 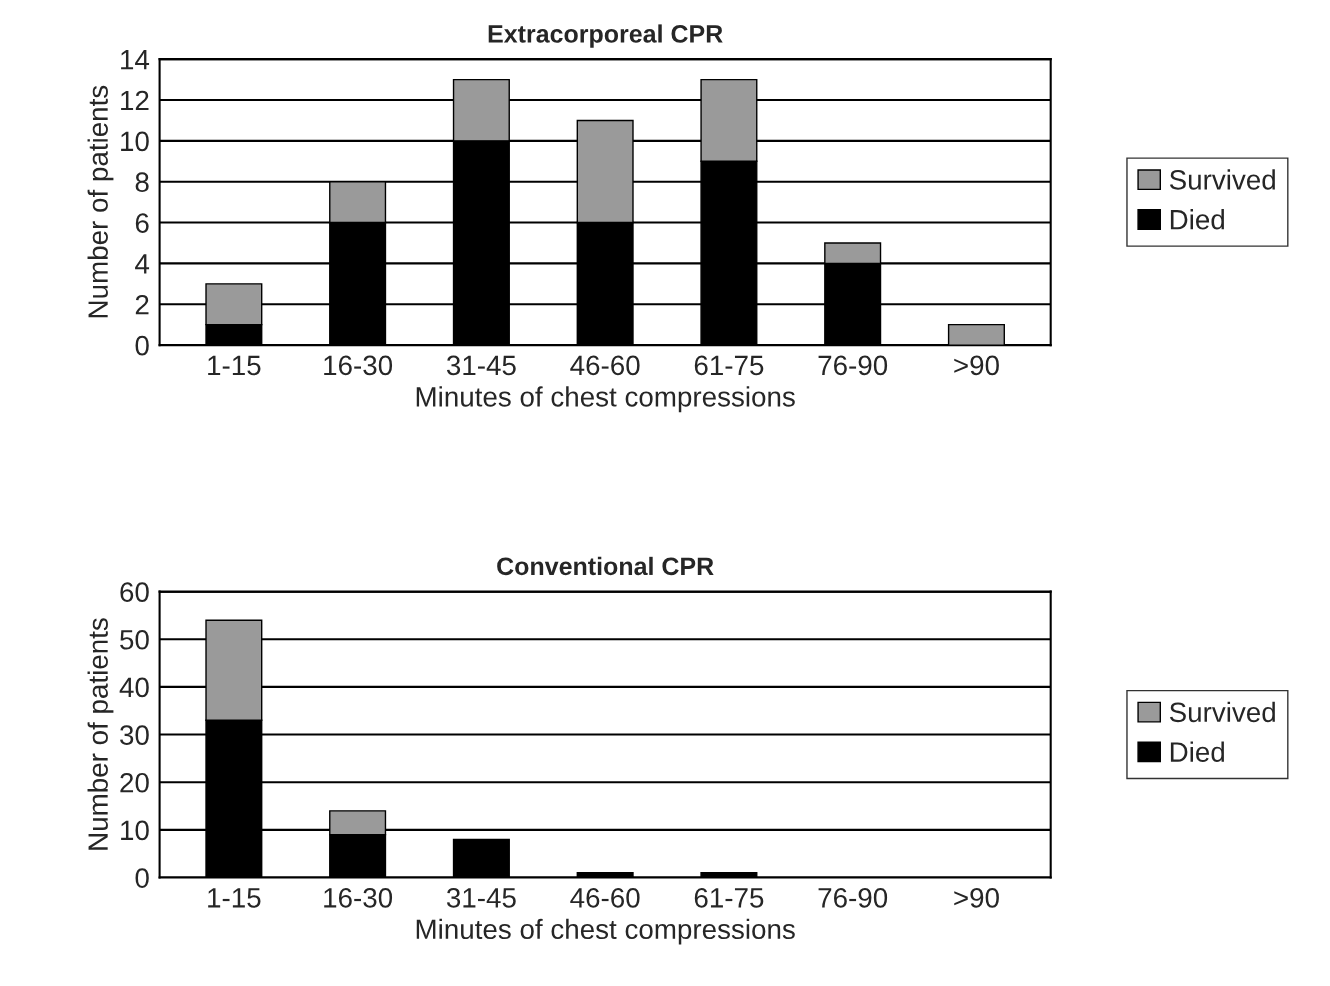 I want to click on y-tick-label: 20, so click(x=134, y=782).